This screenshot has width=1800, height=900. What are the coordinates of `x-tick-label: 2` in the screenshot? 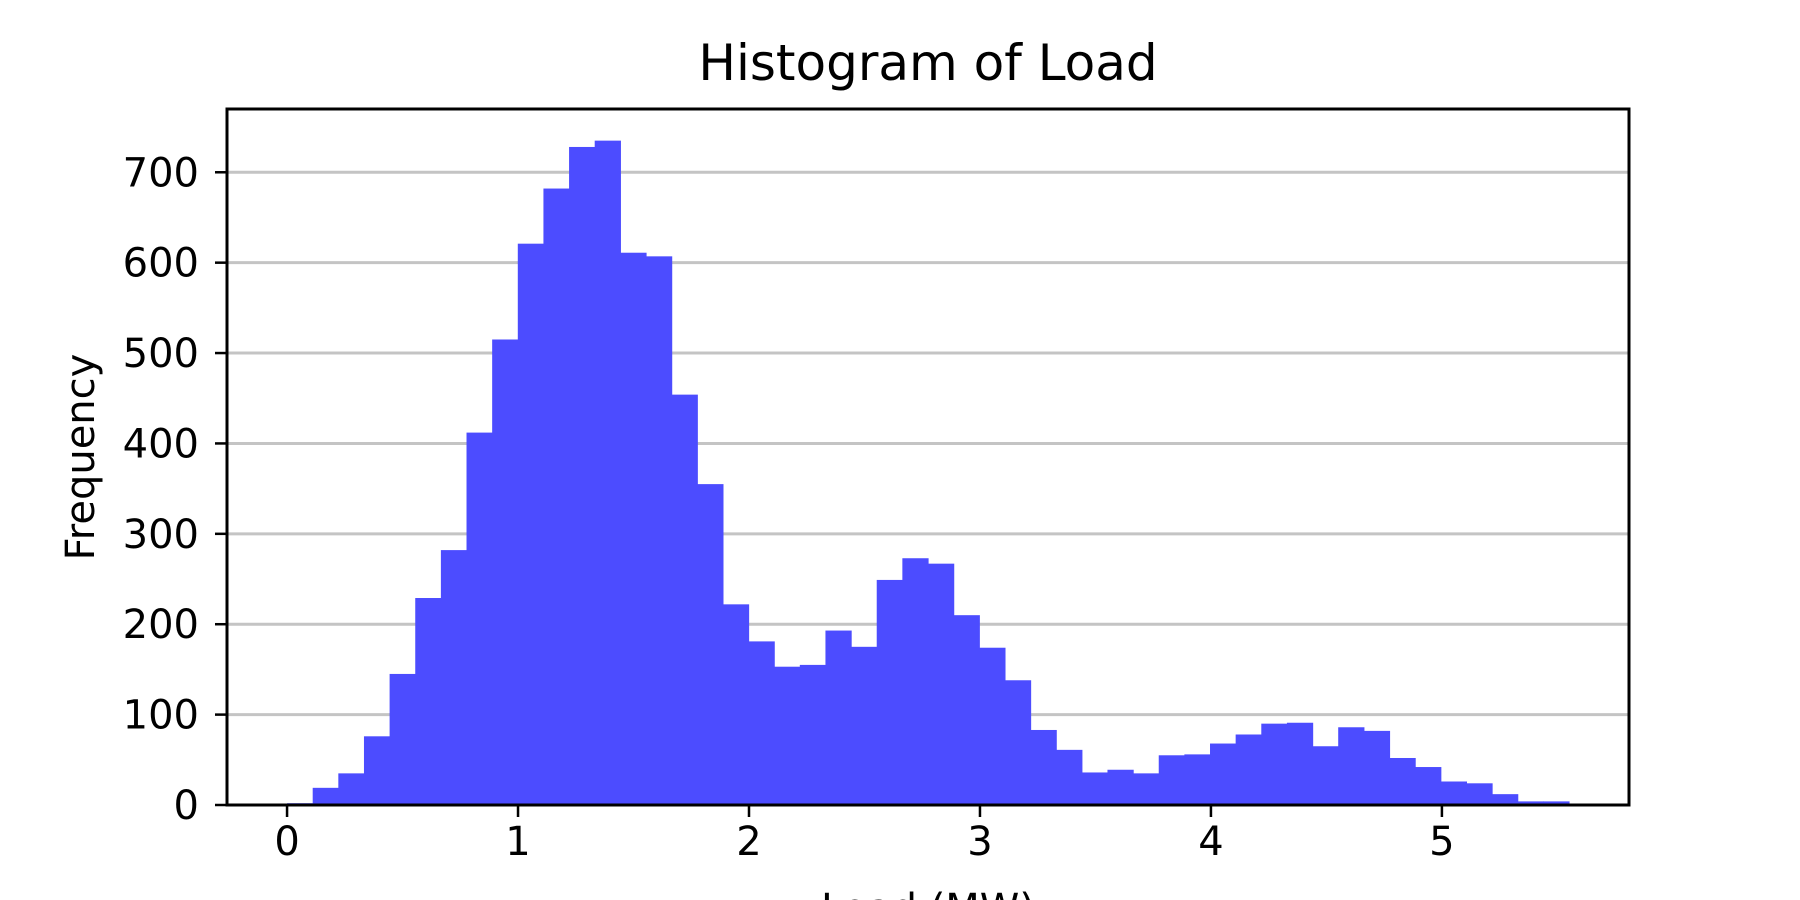 It's located at (748, 842).